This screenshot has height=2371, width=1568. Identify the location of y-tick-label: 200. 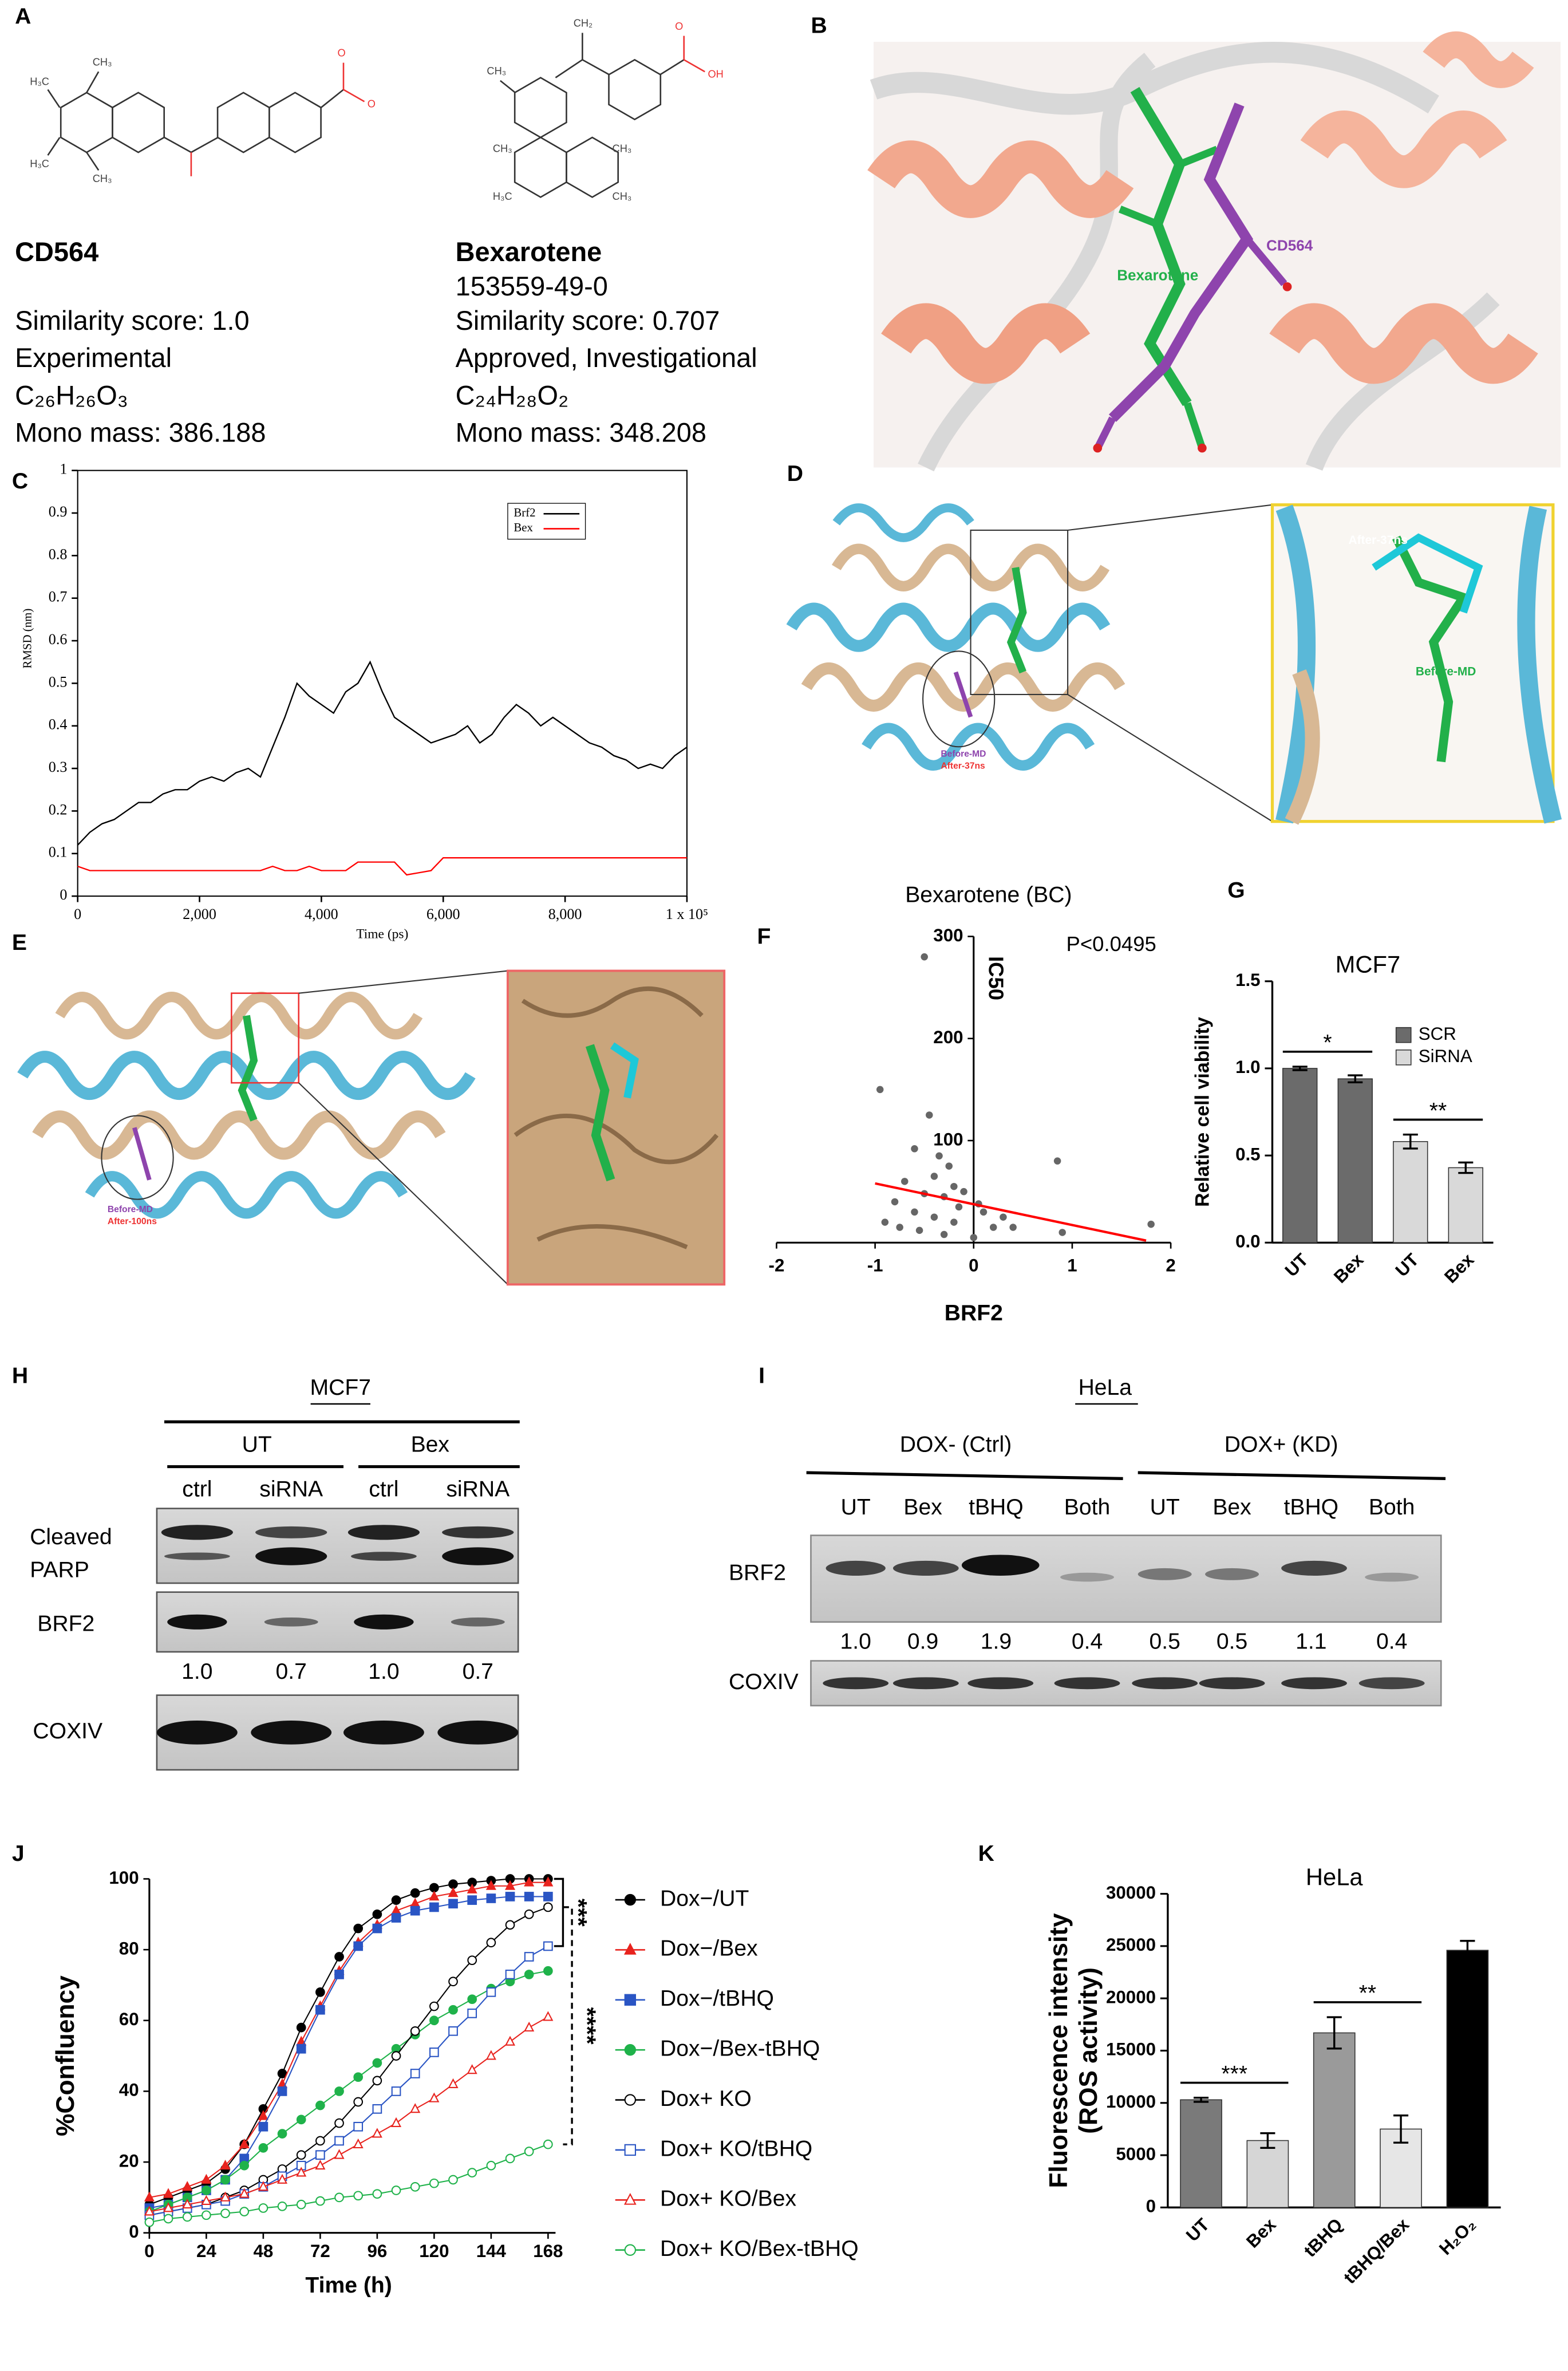
(948, 1037).